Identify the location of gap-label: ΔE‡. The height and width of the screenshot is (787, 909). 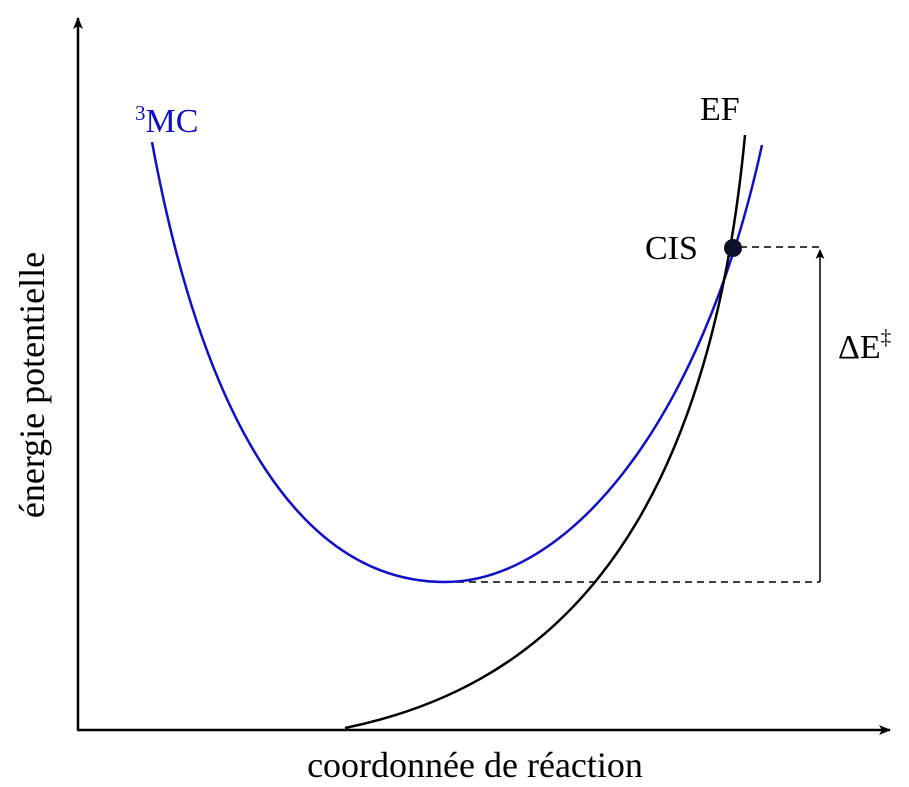
(864, 345).